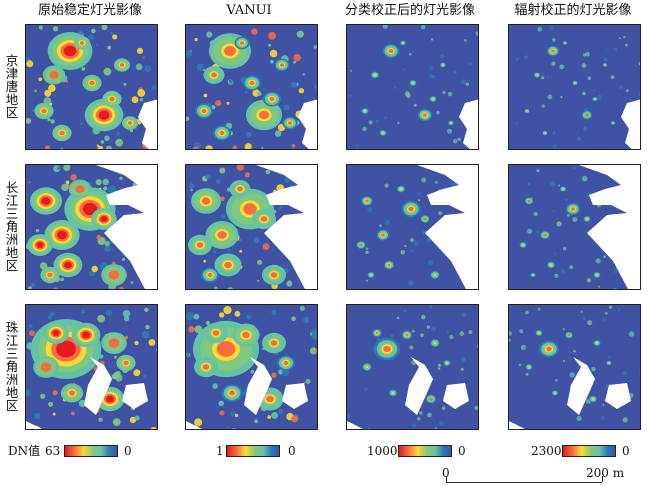 The image size is (650, 489). I want to click on colorbar-4-max-label: 2300, so click(546, 451).